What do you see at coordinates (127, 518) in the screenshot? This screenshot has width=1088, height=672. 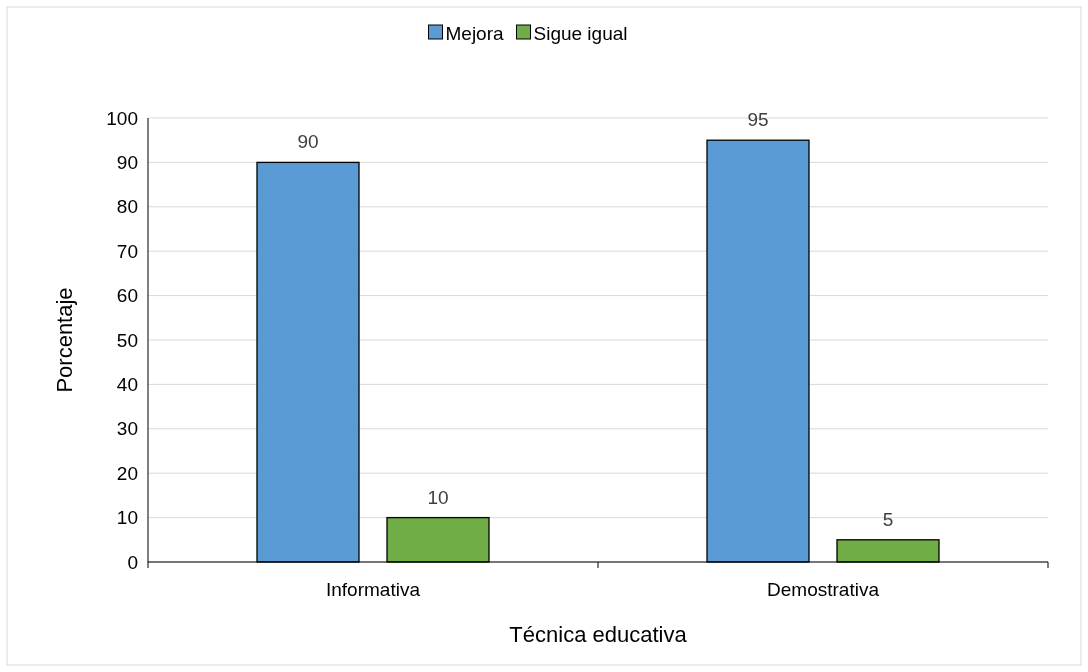 I see `y-tick-label: 10` at bounding box center [127, 518].